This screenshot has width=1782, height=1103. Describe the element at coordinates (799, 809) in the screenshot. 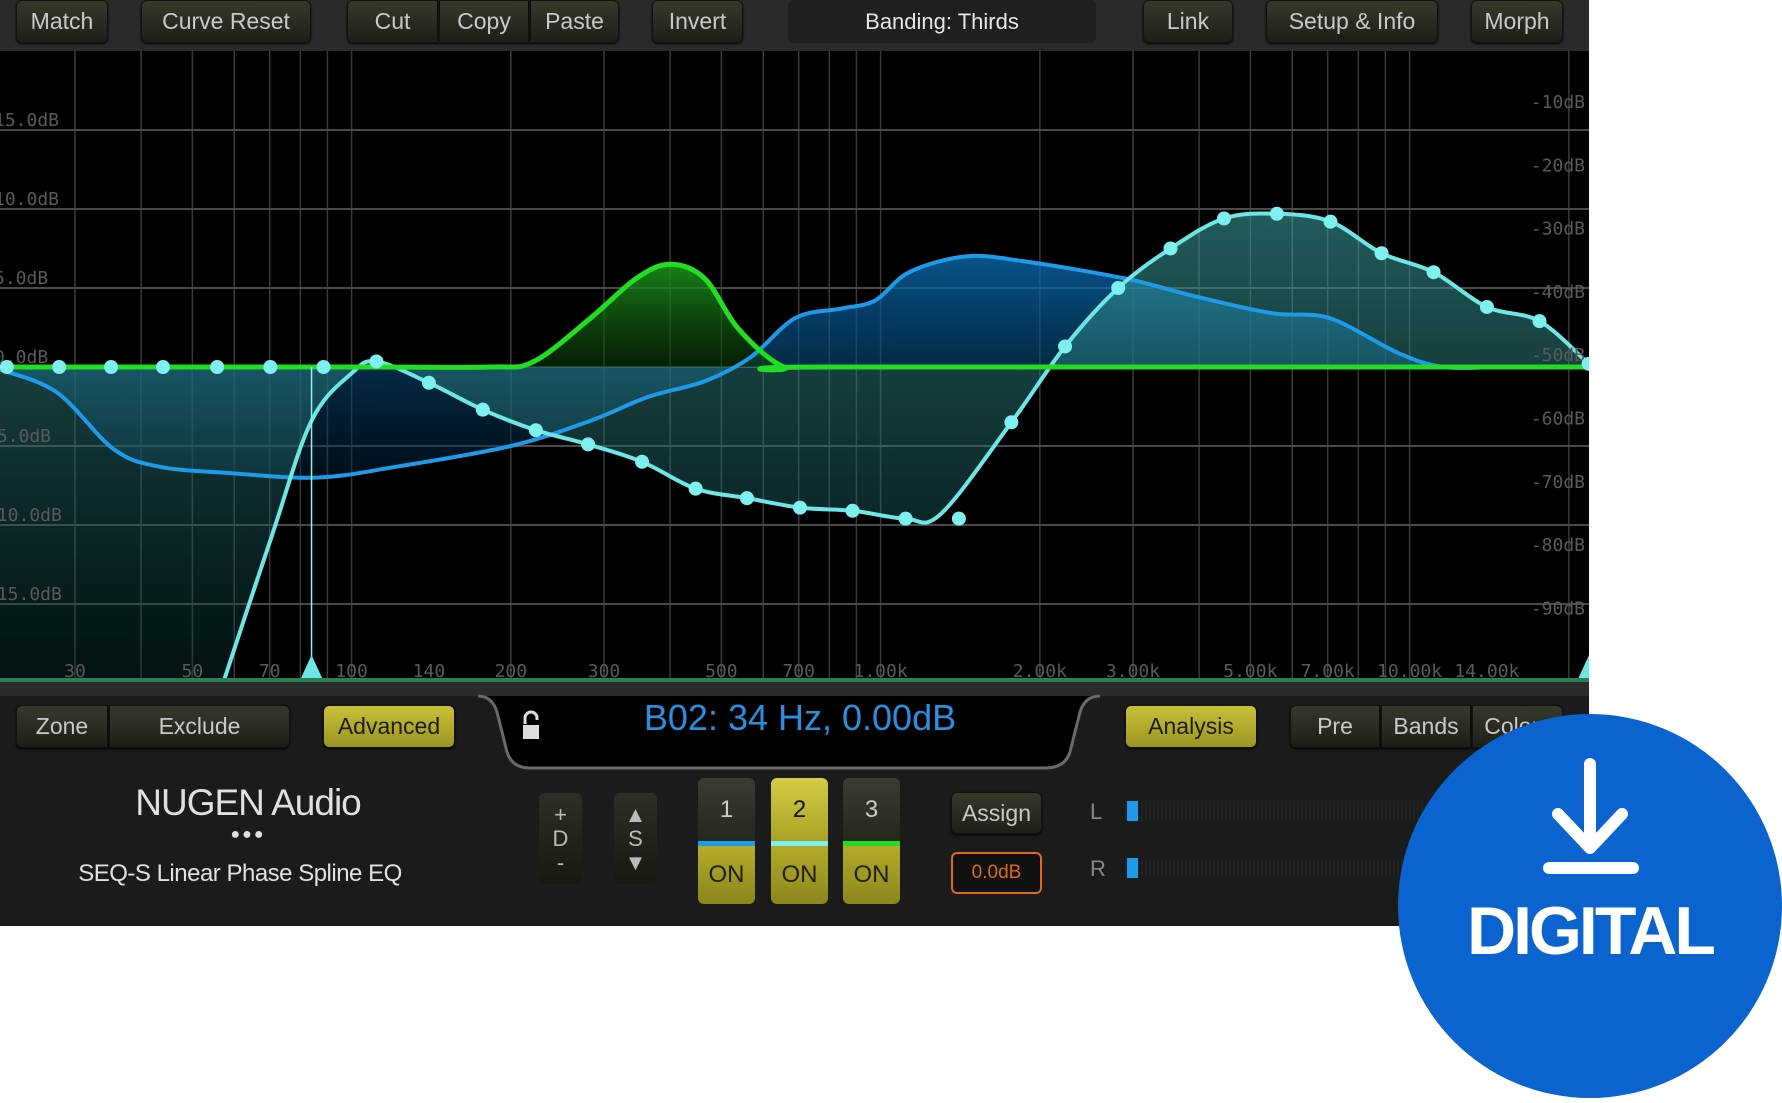

I see `band-number: 2` at that location.